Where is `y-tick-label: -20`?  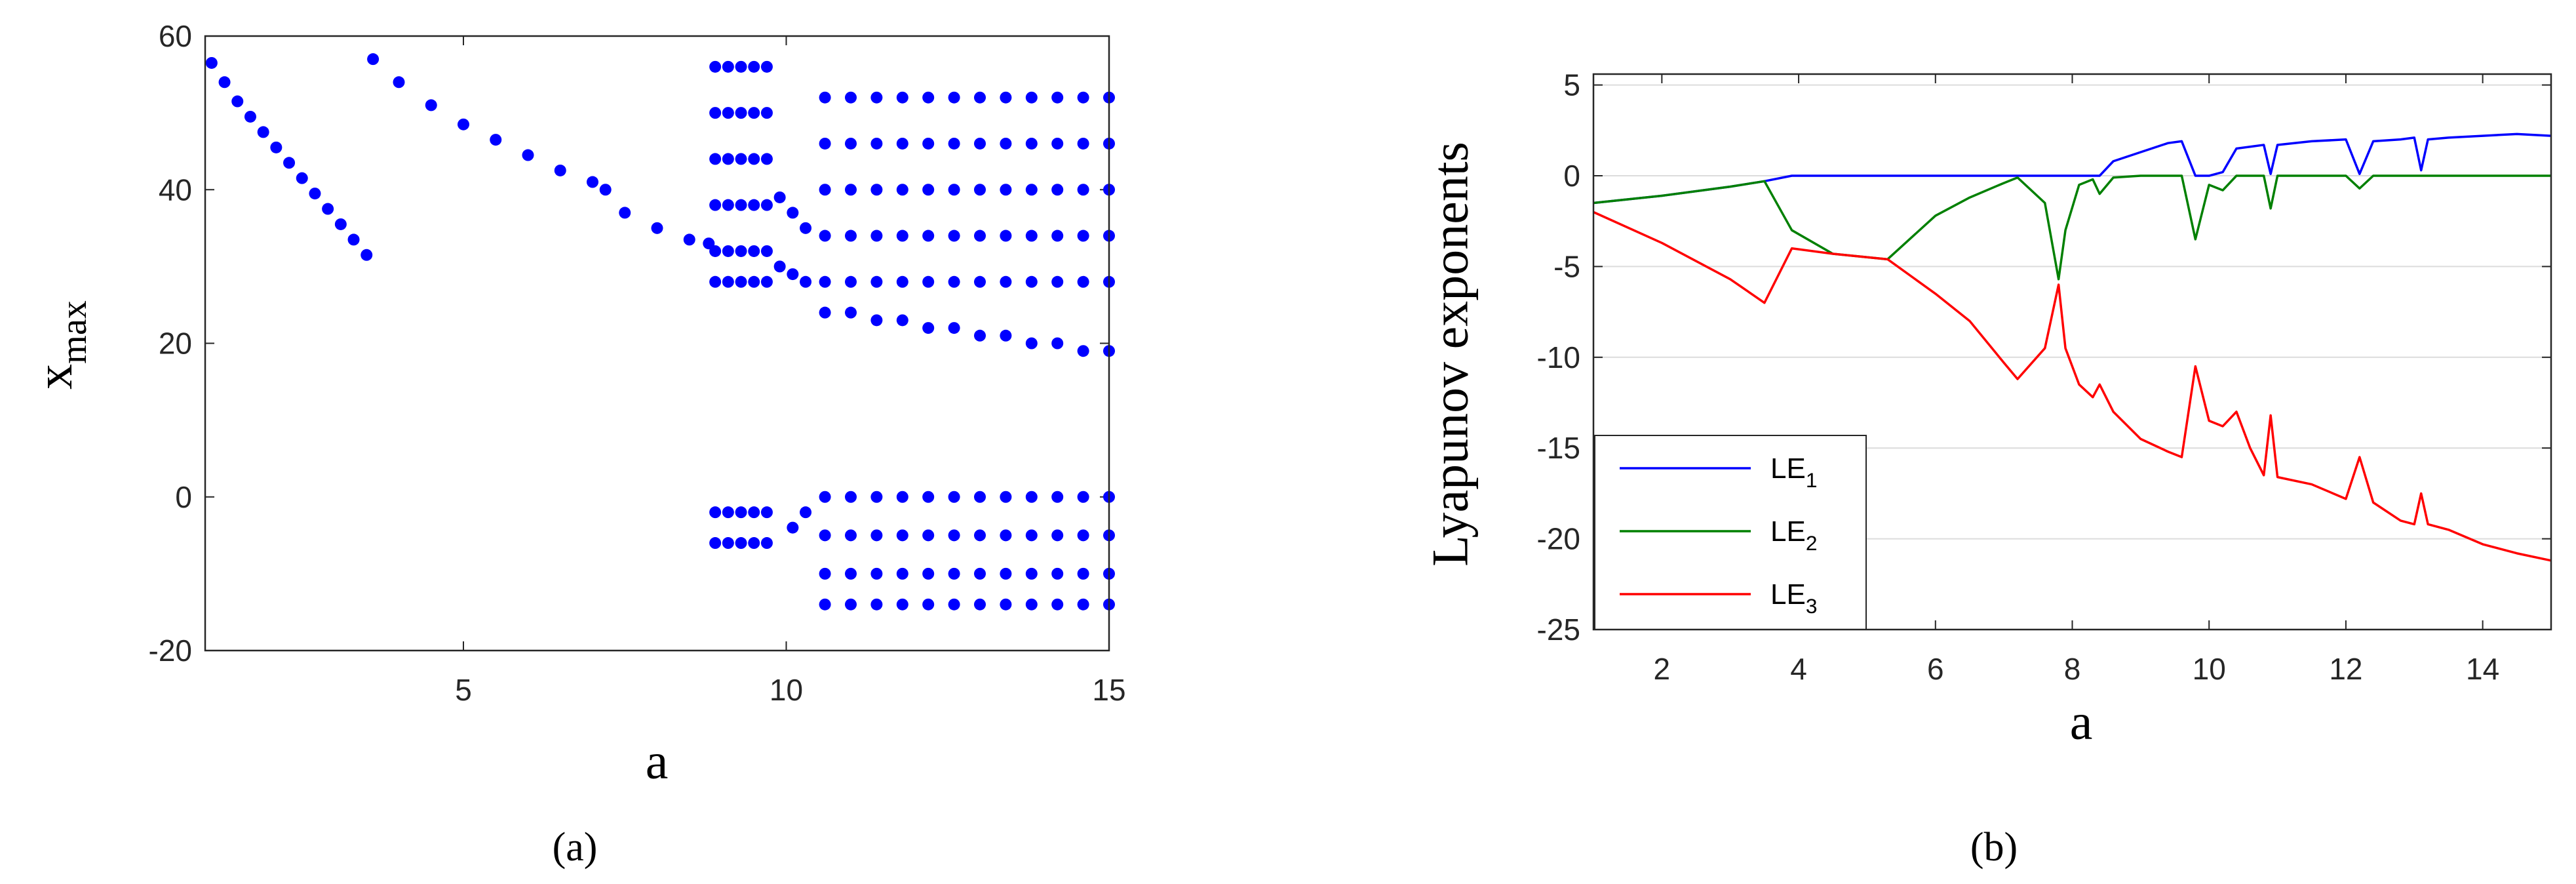
y-tick-label: -20 is located at coordinates (1558, 539).